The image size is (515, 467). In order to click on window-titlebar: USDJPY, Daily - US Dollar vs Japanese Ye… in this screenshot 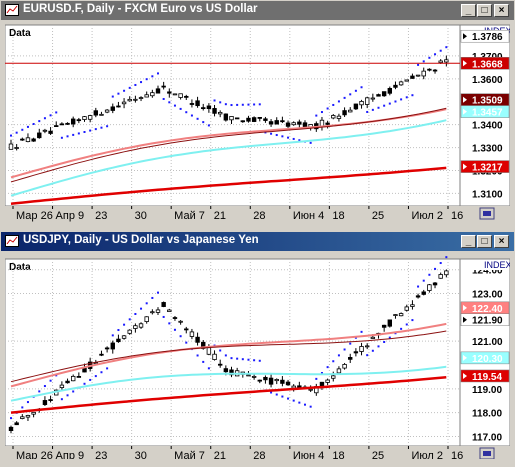, I will do `click(257, 241)`.